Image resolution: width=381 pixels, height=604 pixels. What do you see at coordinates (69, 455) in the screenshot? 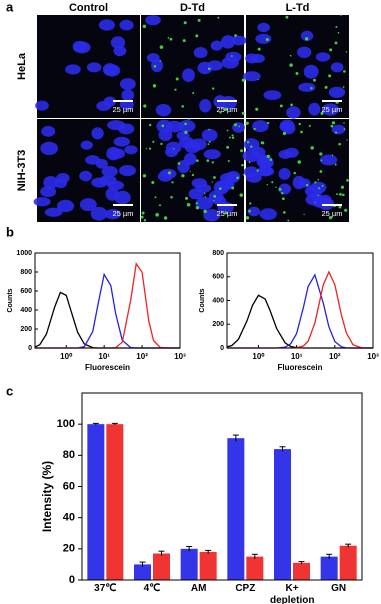
I see `y-tick-label: 80` at bounding box center [69, 455].